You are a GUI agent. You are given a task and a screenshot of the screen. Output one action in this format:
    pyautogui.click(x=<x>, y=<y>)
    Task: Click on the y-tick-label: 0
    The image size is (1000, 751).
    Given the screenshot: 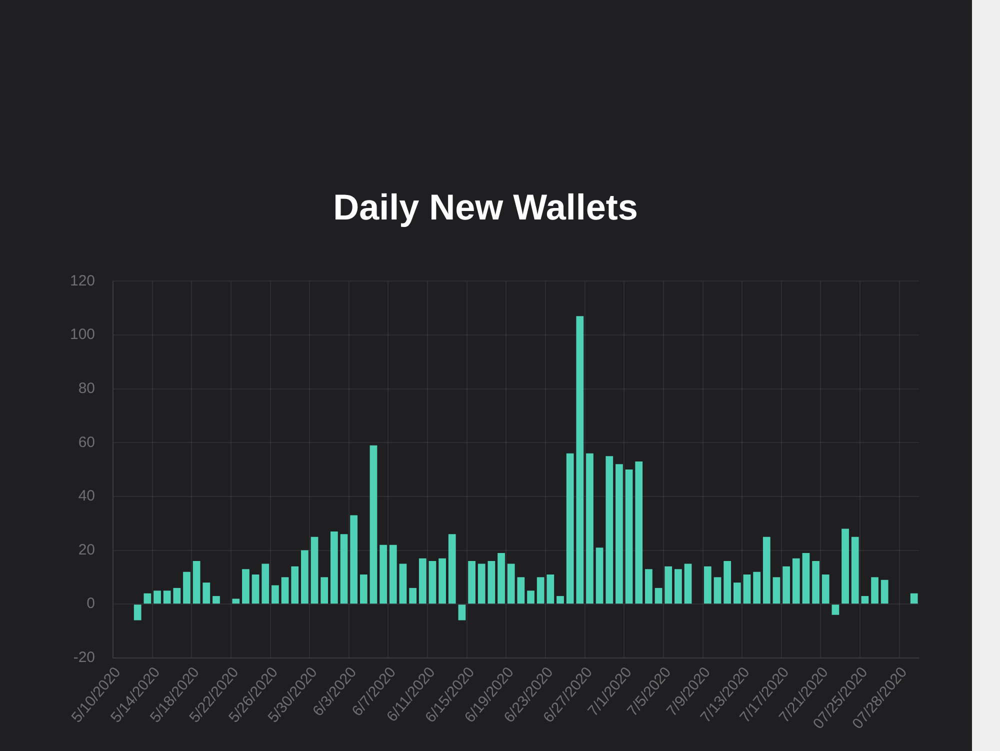 What is the action you would take?
    pyautogui.click(x=91, y=603)
    